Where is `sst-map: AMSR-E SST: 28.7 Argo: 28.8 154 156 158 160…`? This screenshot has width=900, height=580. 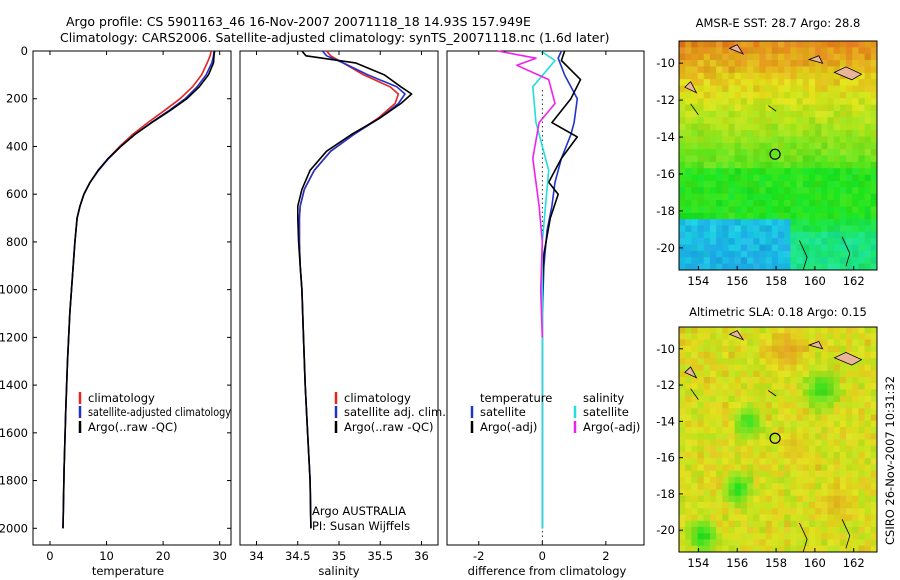
sst-map: AMSR-E SST: 28.7 Argo: 28.8 154 156 158 160… is located at coordinates (767, 152).